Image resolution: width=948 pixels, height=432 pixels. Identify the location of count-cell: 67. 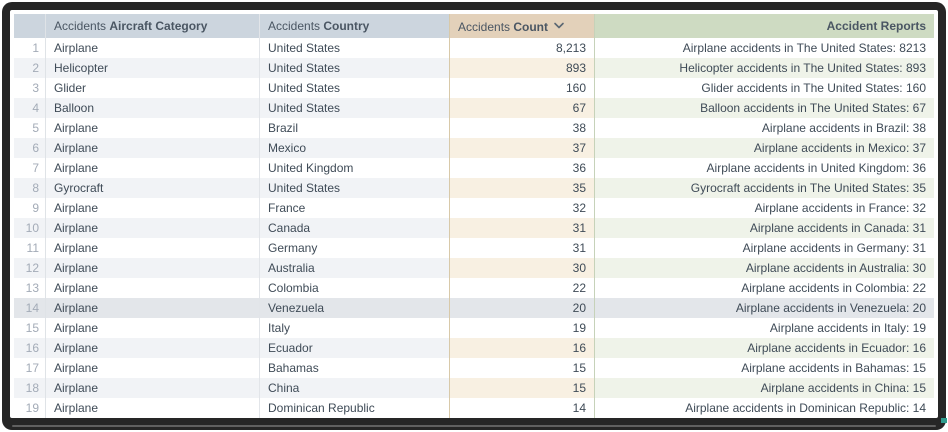
(522, 108).